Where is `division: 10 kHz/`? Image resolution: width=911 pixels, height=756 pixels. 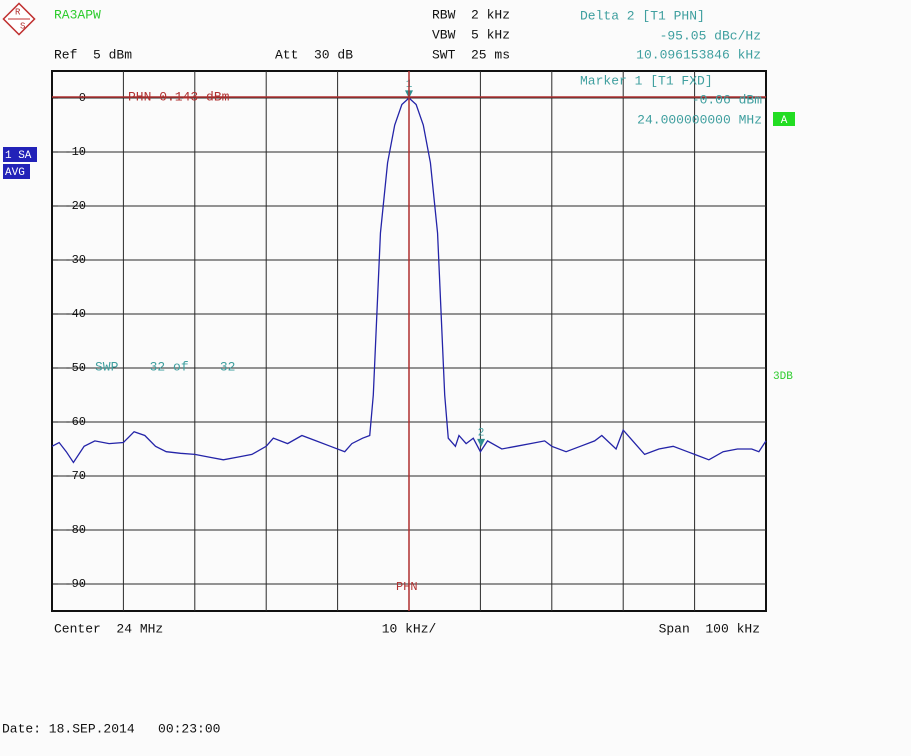
division: 10 kHz/ is located at coordinates (409, 628).